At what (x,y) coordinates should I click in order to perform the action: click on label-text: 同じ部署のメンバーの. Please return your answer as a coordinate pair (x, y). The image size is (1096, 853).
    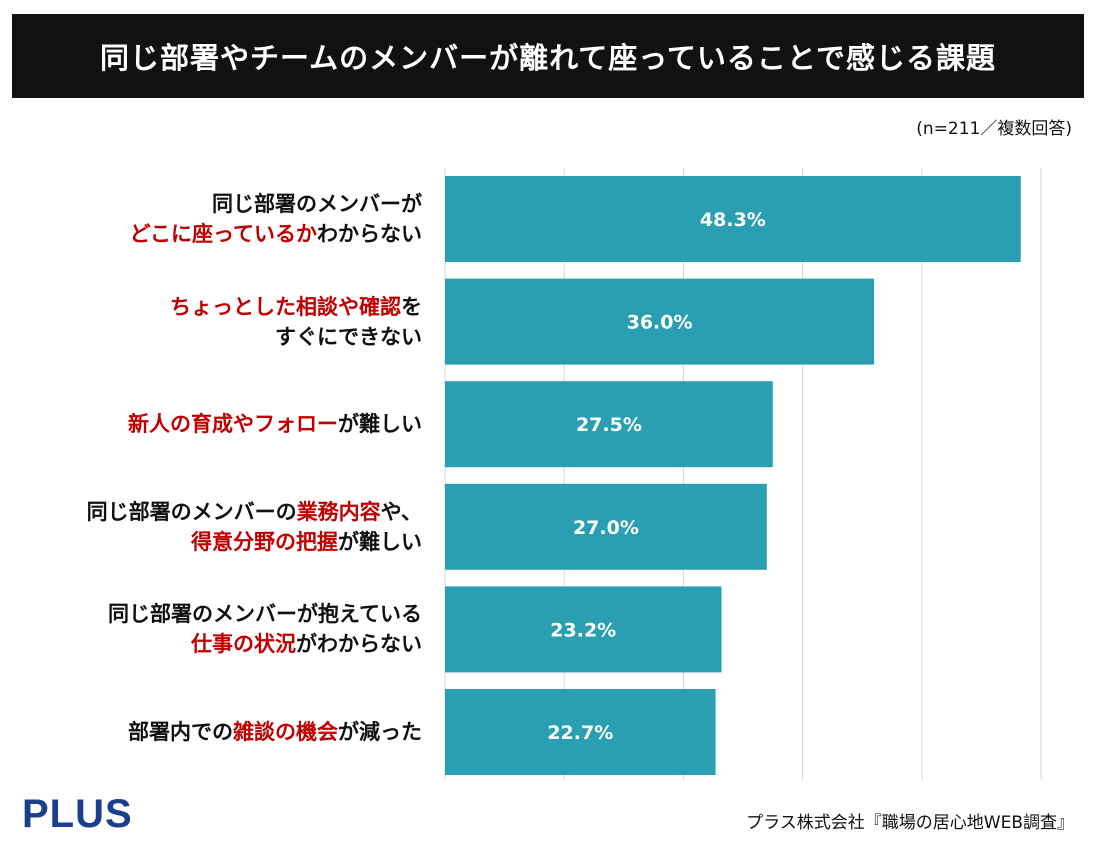
    Looking at the image, I should click on (191, 511).